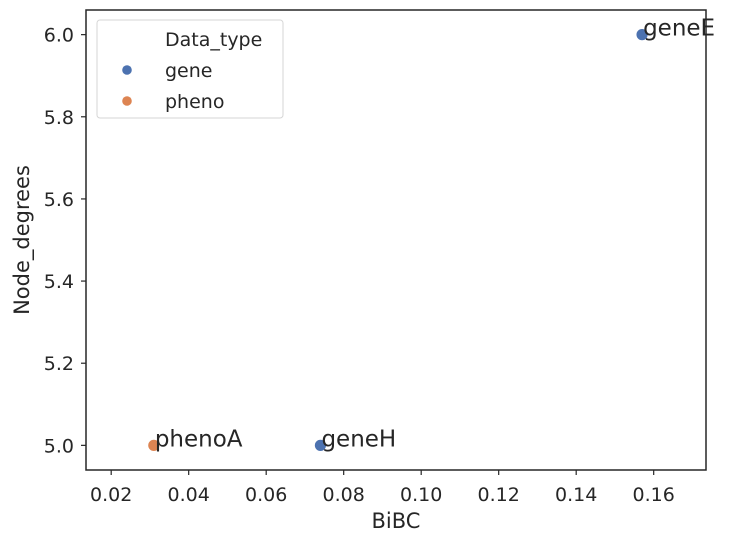 The height and width of the screenshot is (543, 731). What do you see at coordinates (642, 35) in the screenshot?
I see `data-point-geneE` at bounding box center [642, 35].